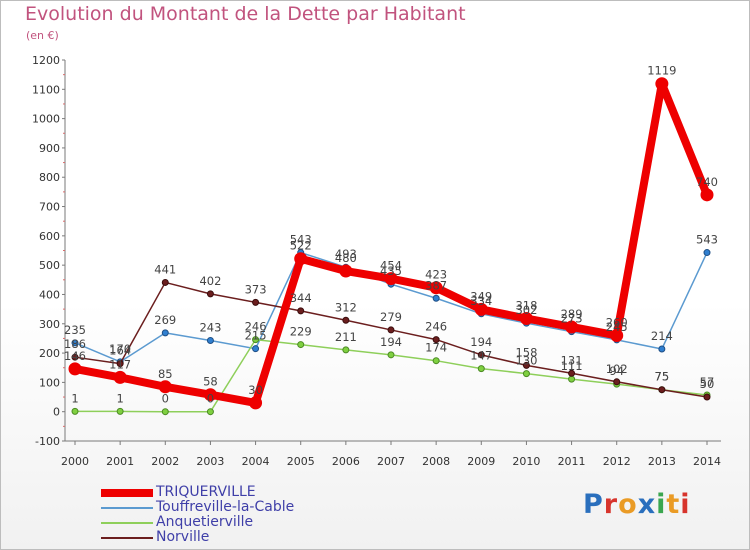  What do you see at coordinates (120, 364) in the screenshot?
I see `data-label: 117` at bounding box center [120, 364].